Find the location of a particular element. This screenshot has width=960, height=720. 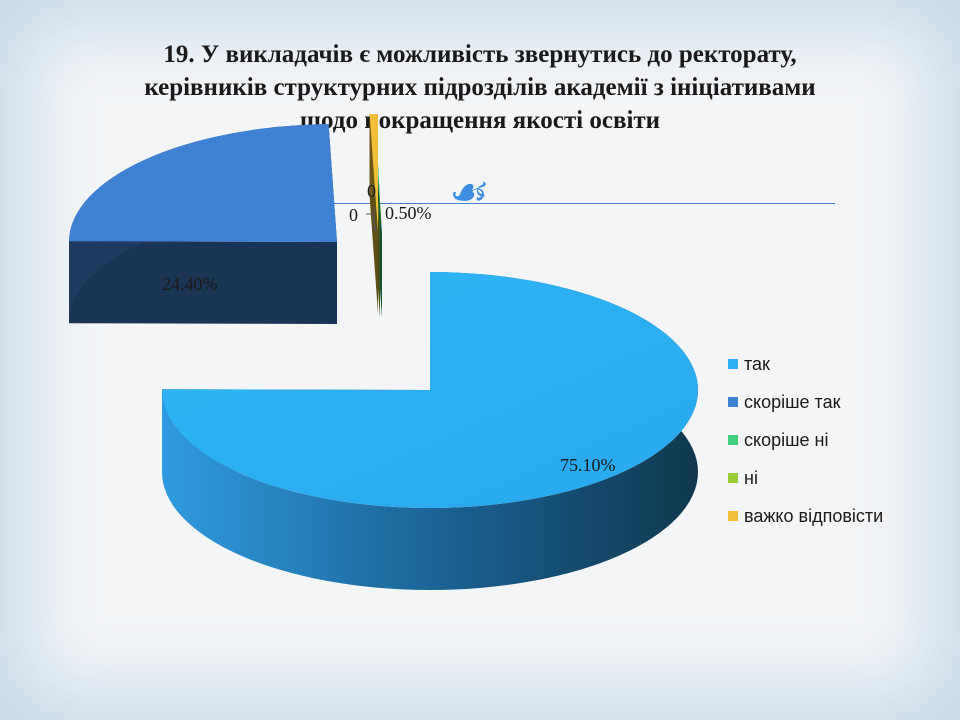

legend-item: ні is located at coordinates (805, 478).